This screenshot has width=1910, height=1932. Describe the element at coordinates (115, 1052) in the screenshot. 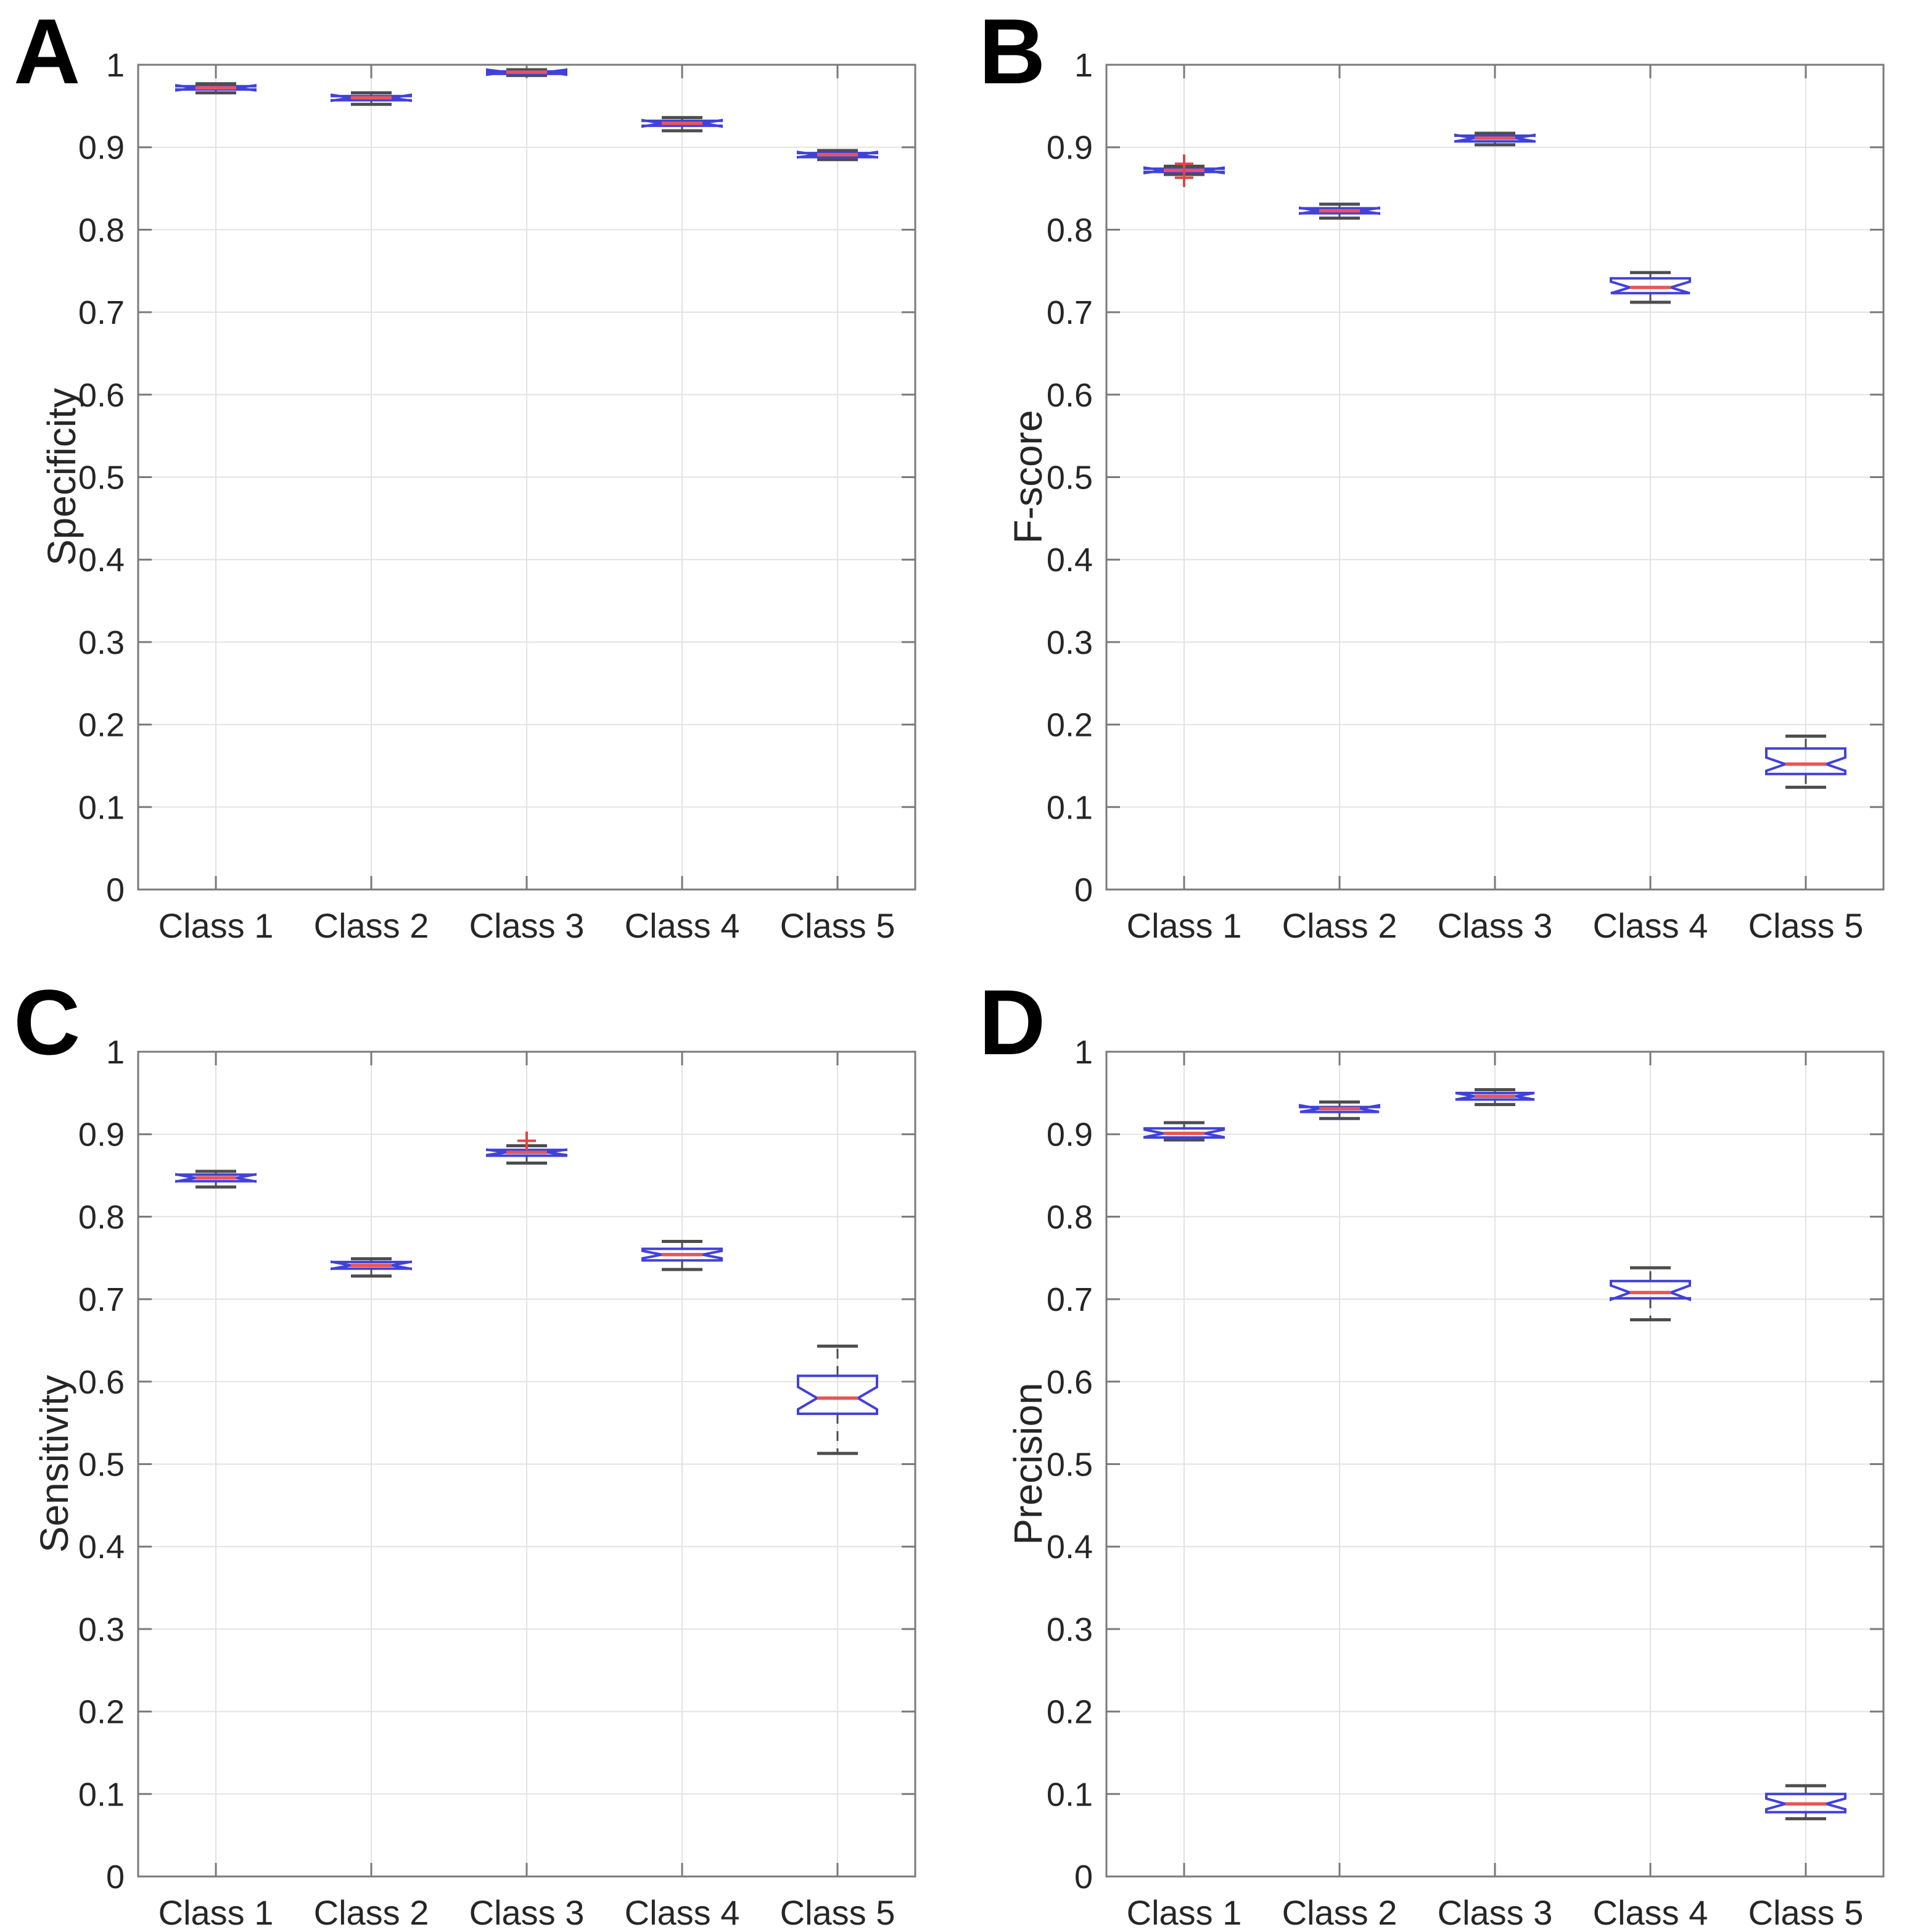

I see `y-tick-label: 1` at that location.